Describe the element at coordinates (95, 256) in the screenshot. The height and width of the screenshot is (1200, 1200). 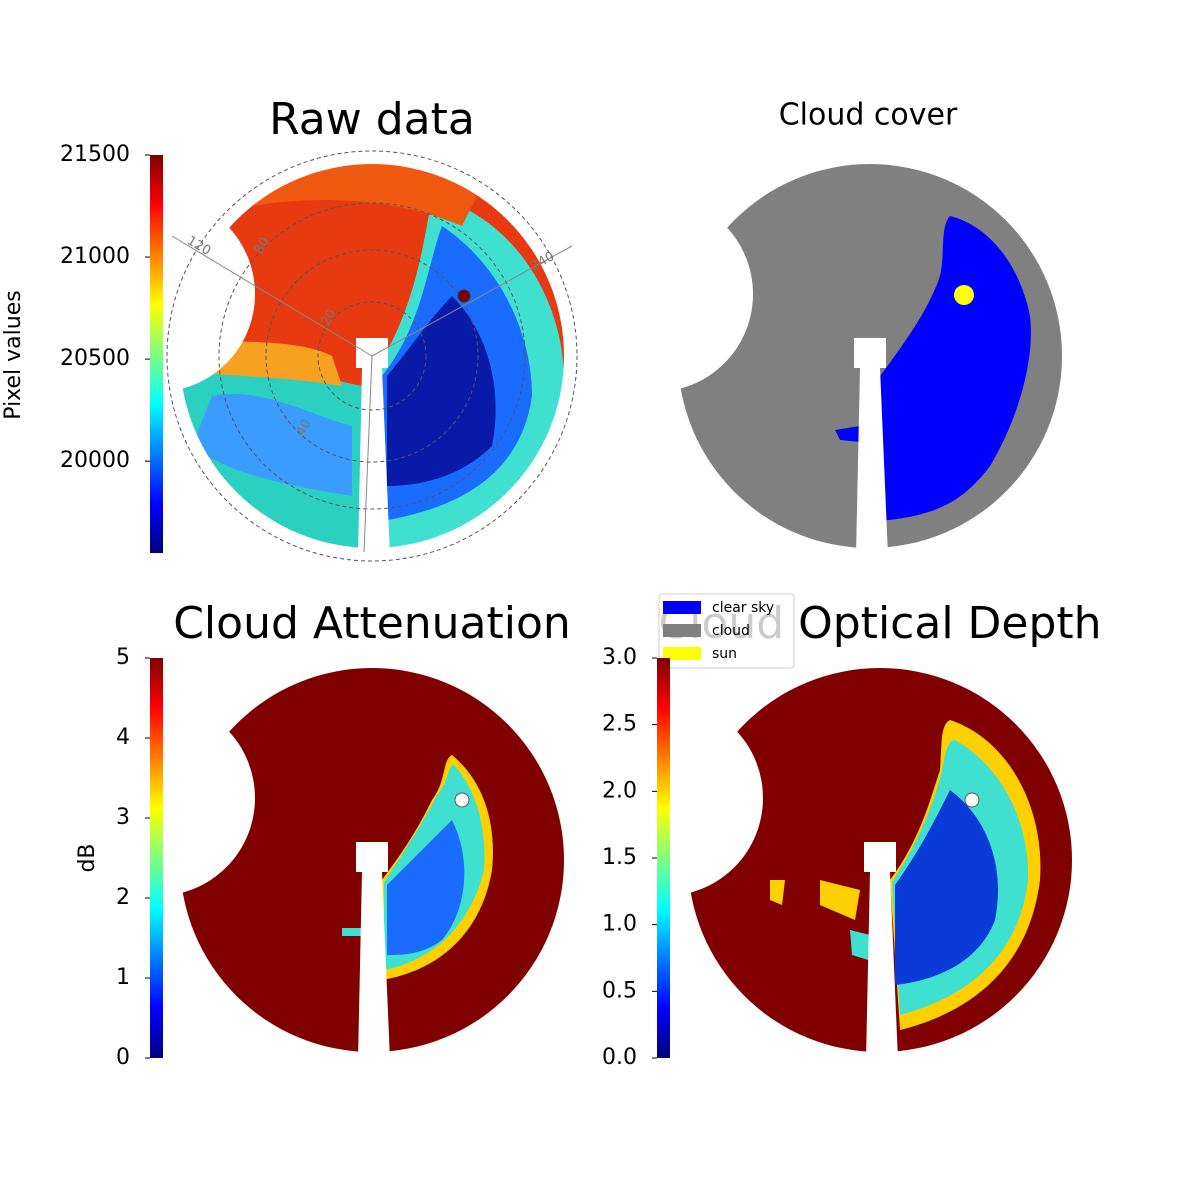
I see `colorbar-tick-label: 21000` at that location.